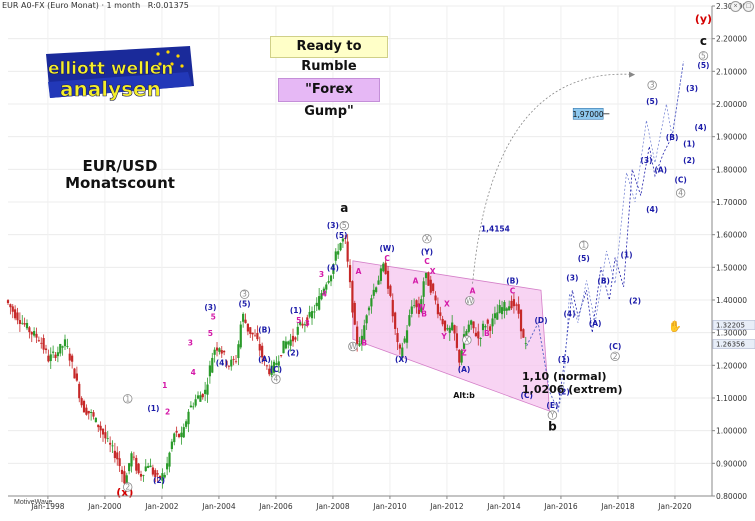  What do you see at coordinates (731, 104) in the screenshot?
I see `y-tick-label: 2.00000` at bounding box center [731, 104].